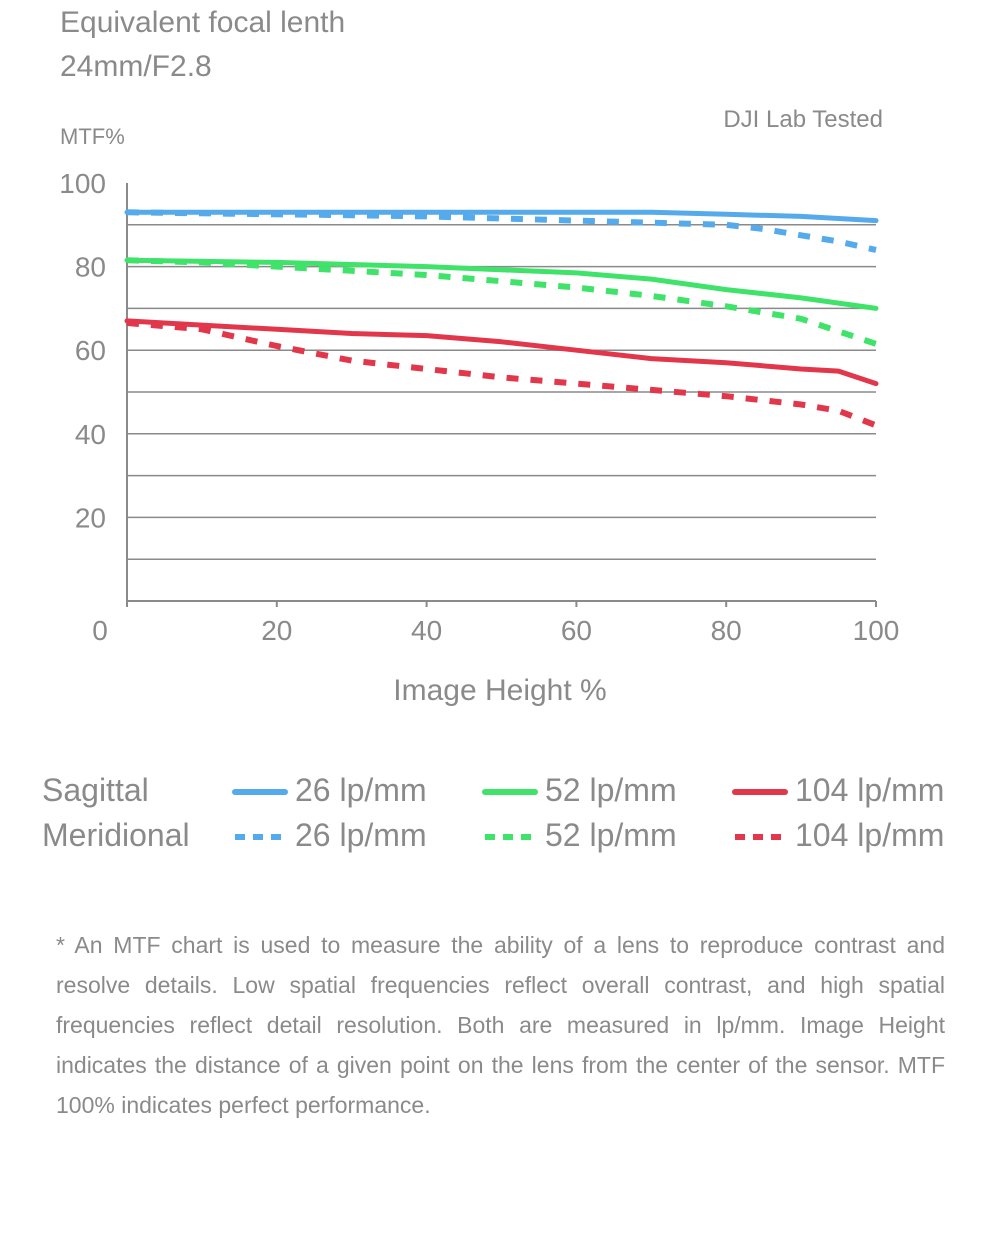 The width and height of the screenshot is (1000, 1246). I want to click on x-tick-label: 100, so click(876, 630).